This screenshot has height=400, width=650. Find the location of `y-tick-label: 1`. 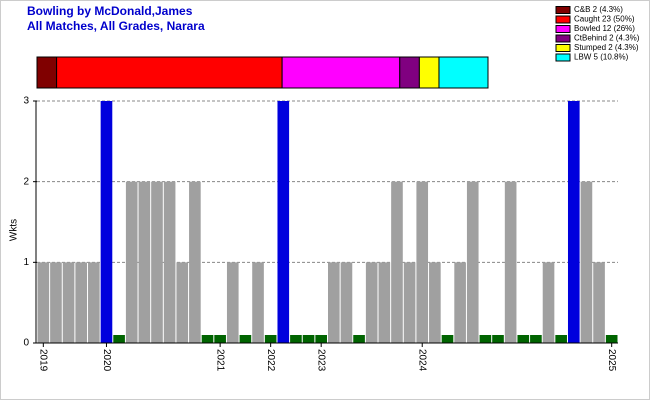

y-tick-label: 1 is located at coordinates (26, 262).